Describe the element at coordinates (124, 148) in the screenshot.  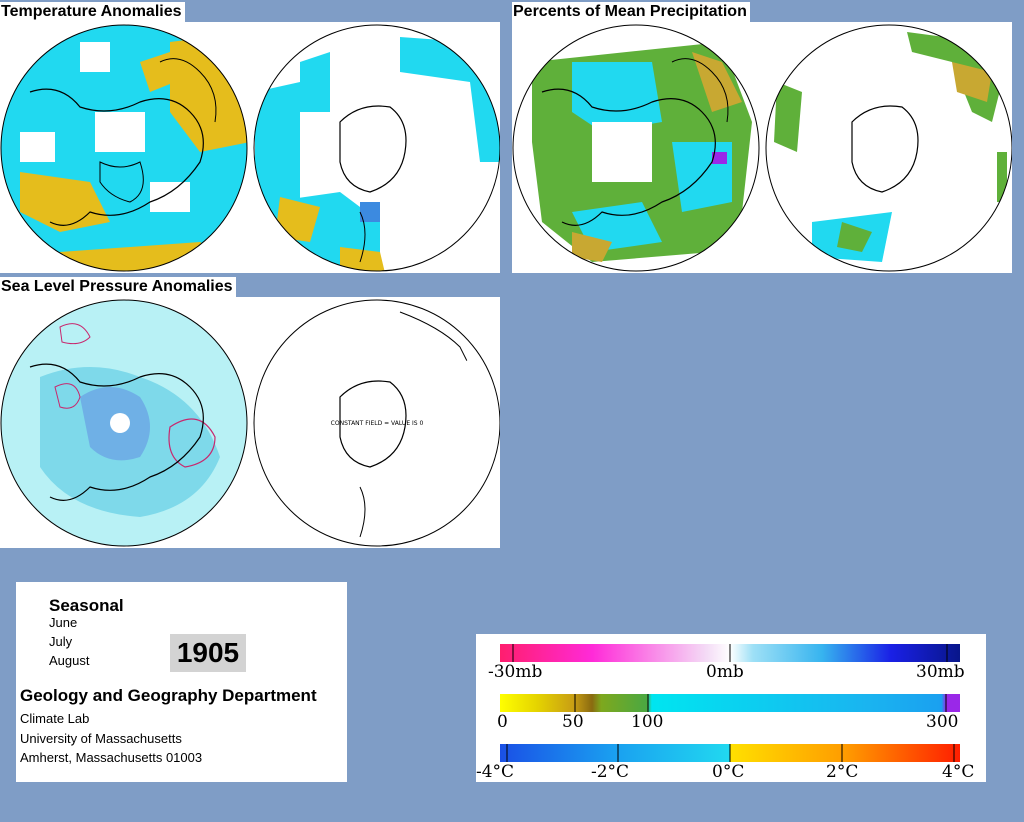
I see `temperature-hemisphere-north` at that location.